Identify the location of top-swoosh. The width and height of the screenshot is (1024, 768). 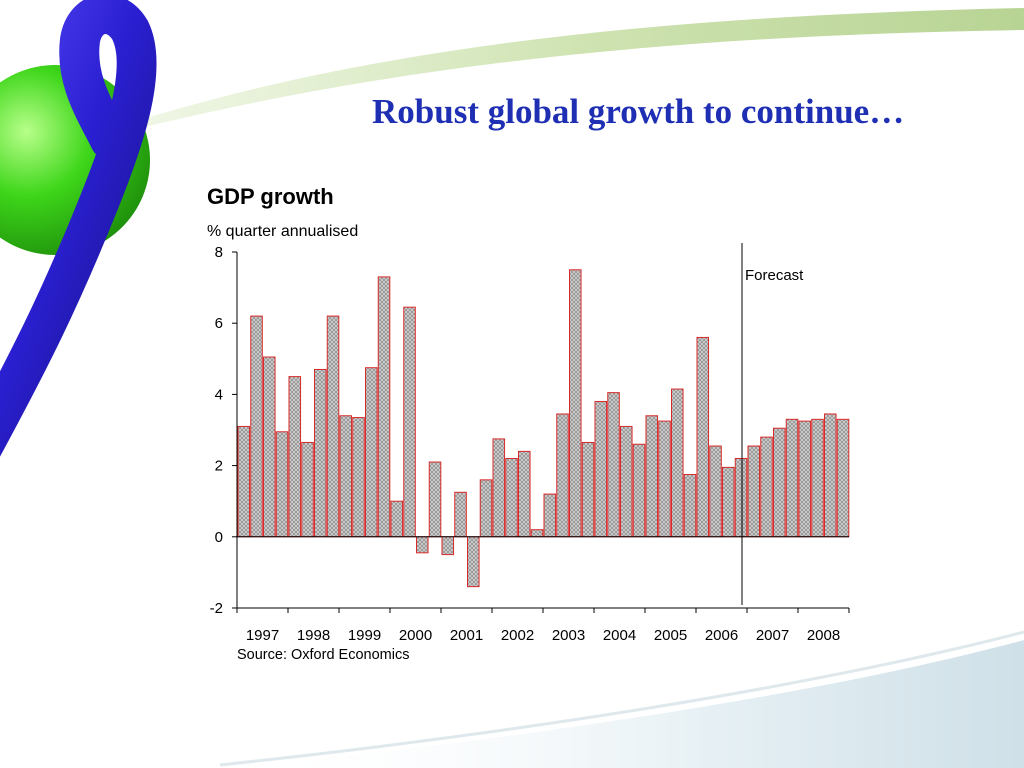
(582, 68).